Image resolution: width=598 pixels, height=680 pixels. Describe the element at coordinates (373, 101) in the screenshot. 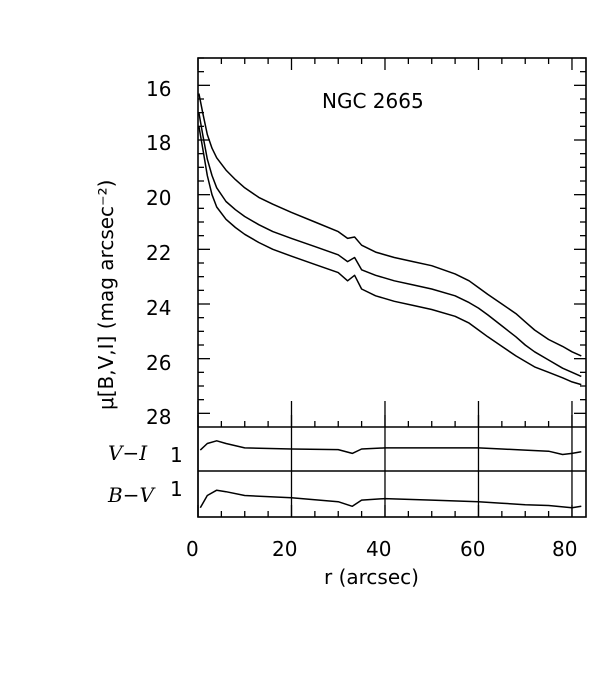

I see `chart-title: NGC 2665` at that location.